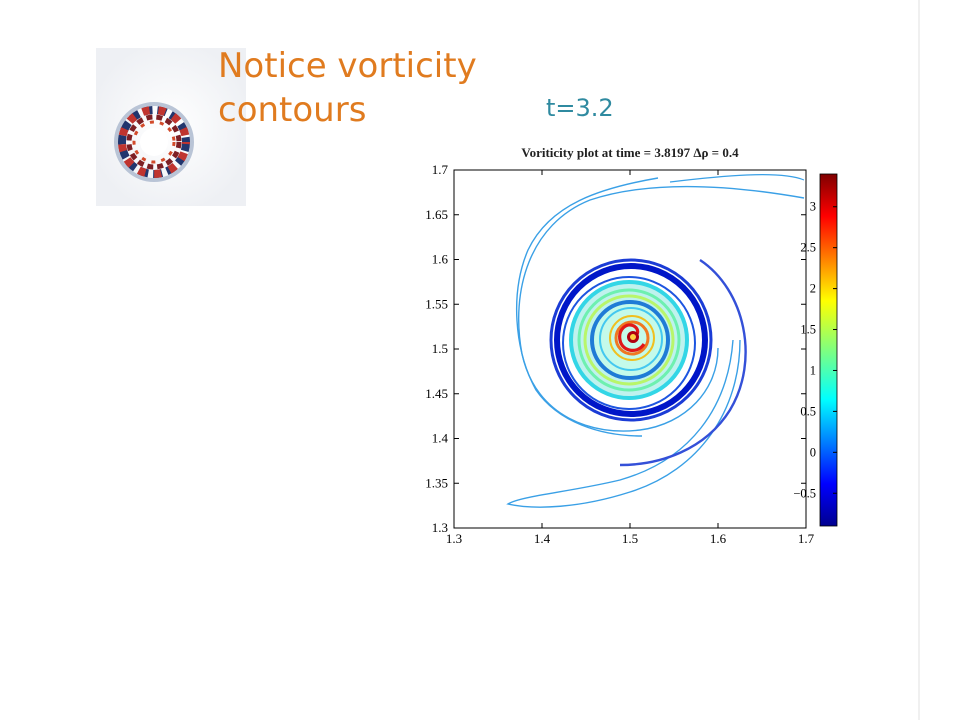 Image resolution: width=960 pixels, height=720 pixels. Describe the element at coordinates (440, 348) in the screenshot. I see `y-tick-label: 1.5` at that location.